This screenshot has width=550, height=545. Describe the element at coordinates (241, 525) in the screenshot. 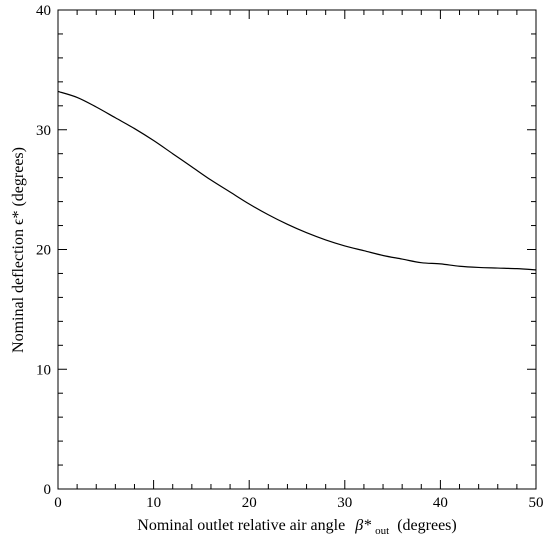

I see `x-axis-title-prefix: Nominal outlet relative air angle` at that location.